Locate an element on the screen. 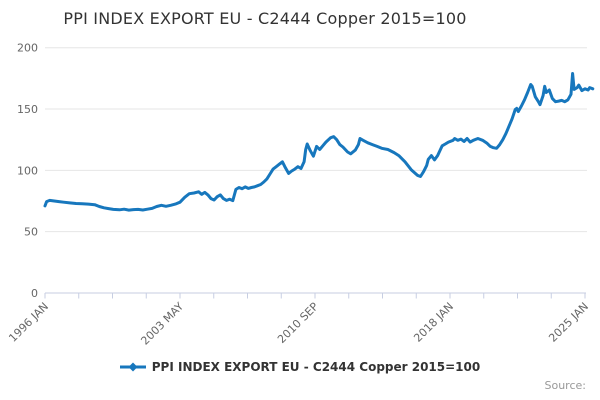 This screenshot has width=600, height=400. x-axis-label: 2018 JAN is located at coordinates (433, 322).